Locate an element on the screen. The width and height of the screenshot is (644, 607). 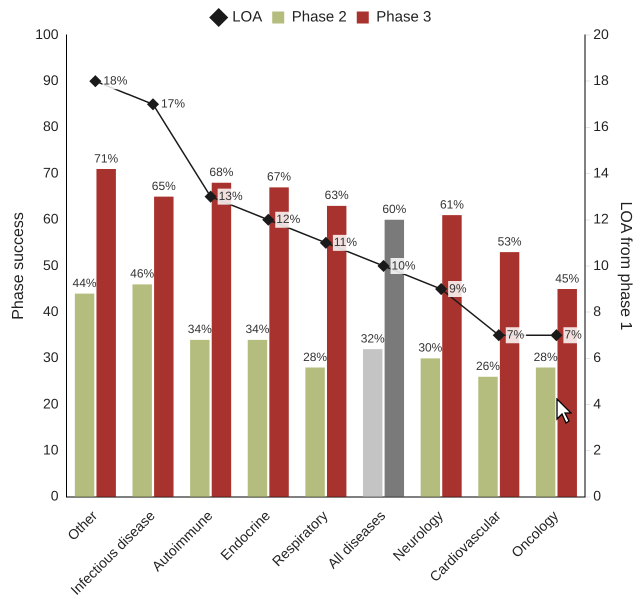
y2-tick-label: 18 is located at coordinates (601, 80).